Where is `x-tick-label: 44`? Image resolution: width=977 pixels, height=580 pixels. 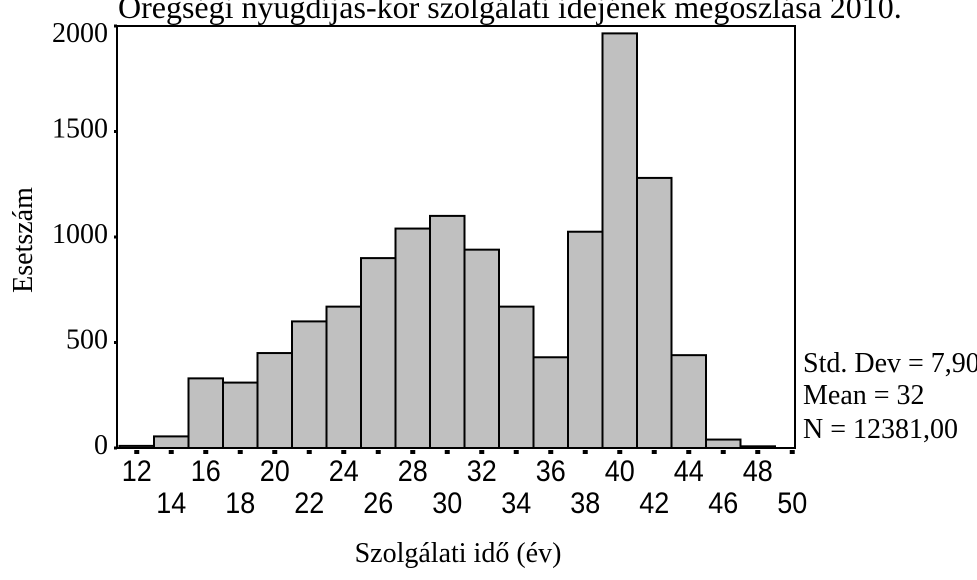
x-tick-label: 44 is located at coordinates (689, 471).